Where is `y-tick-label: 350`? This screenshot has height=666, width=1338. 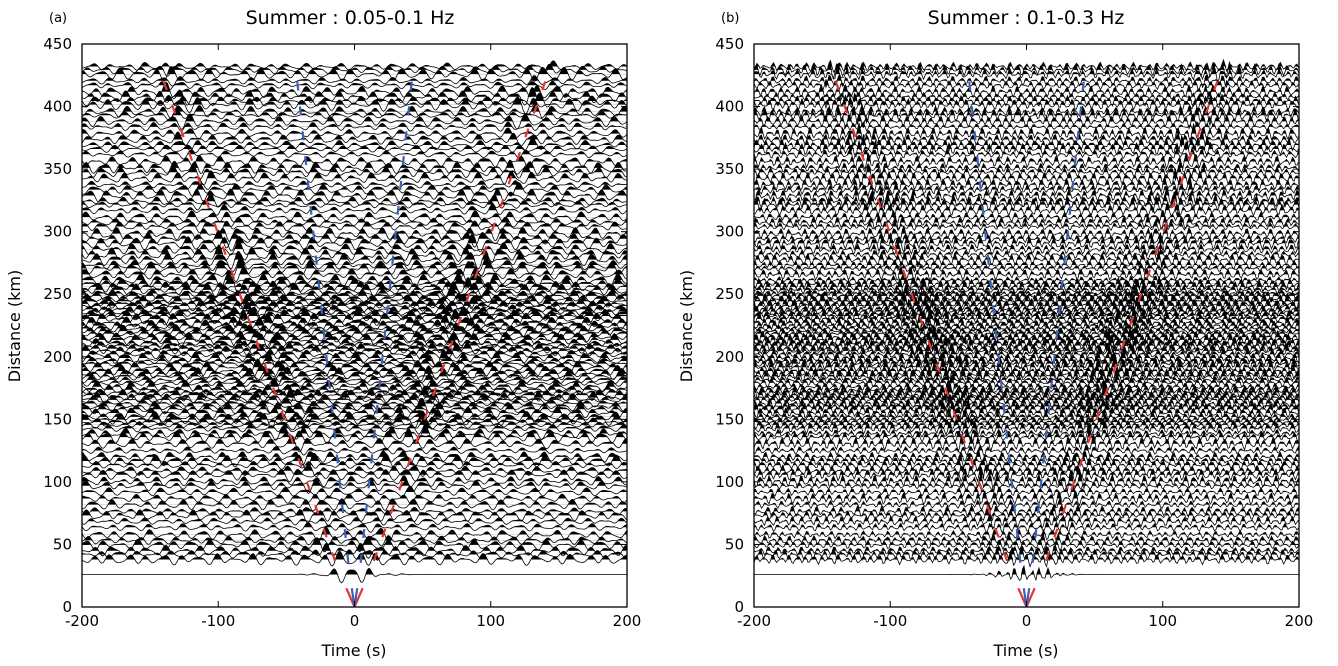 y-tick-label: 350 is located at coordinates (57, 169).